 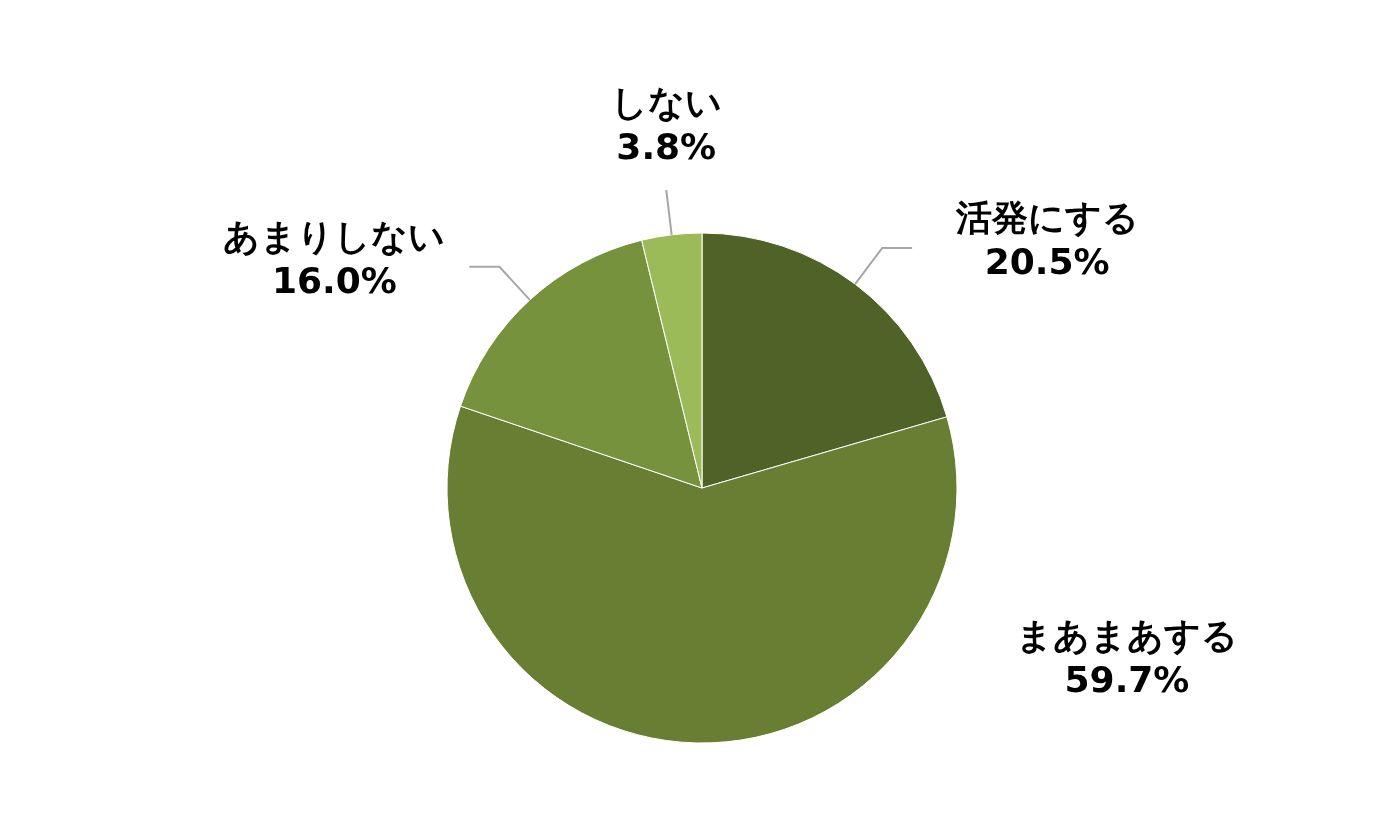 I want to click on slice-label: しない, so click(x=666, y=103).